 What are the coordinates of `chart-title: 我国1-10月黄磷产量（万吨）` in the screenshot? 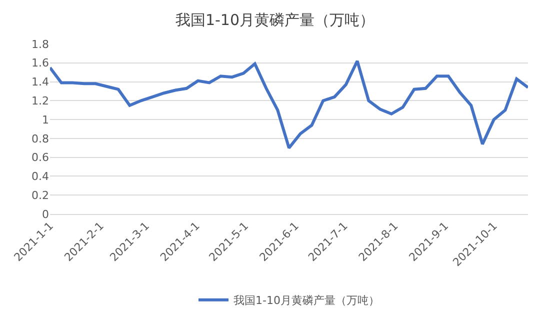 It's located at (275, 20).